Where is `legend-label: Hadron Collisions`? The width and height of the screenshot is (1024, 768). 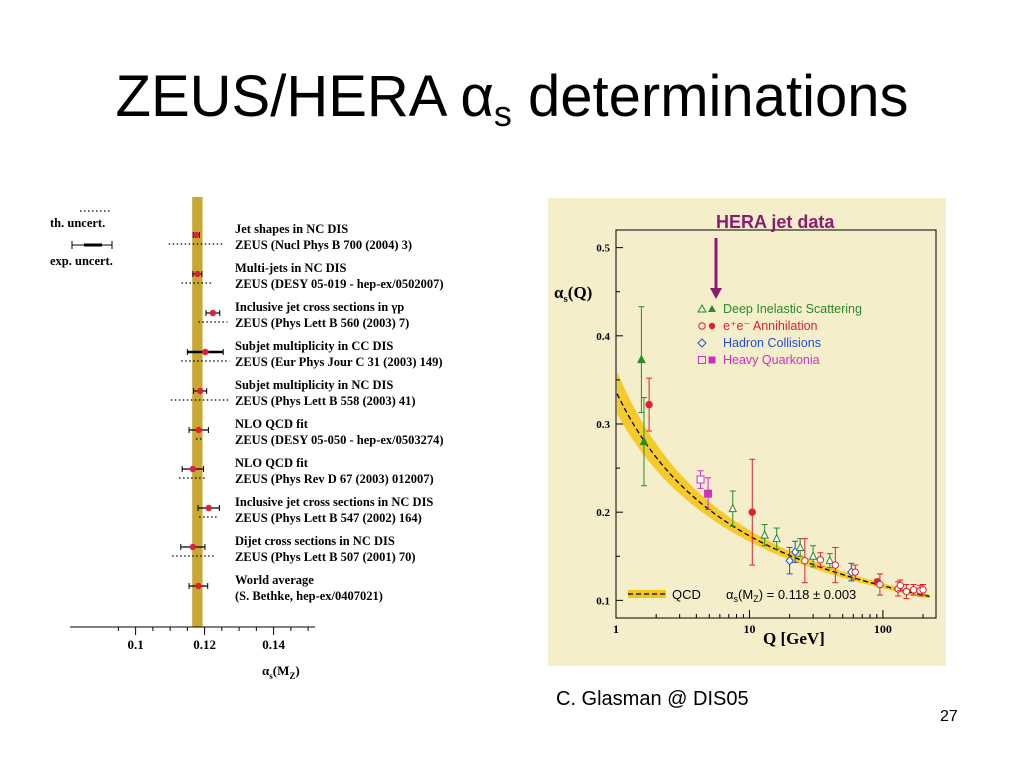
legend-label: Hadron Collisions is located at coordinates (772, 343).